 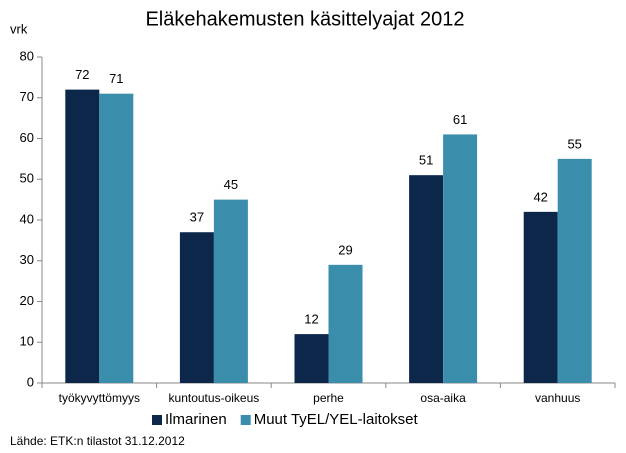 I want to click on y-tick-label: 50, so click(x=27, y=178).